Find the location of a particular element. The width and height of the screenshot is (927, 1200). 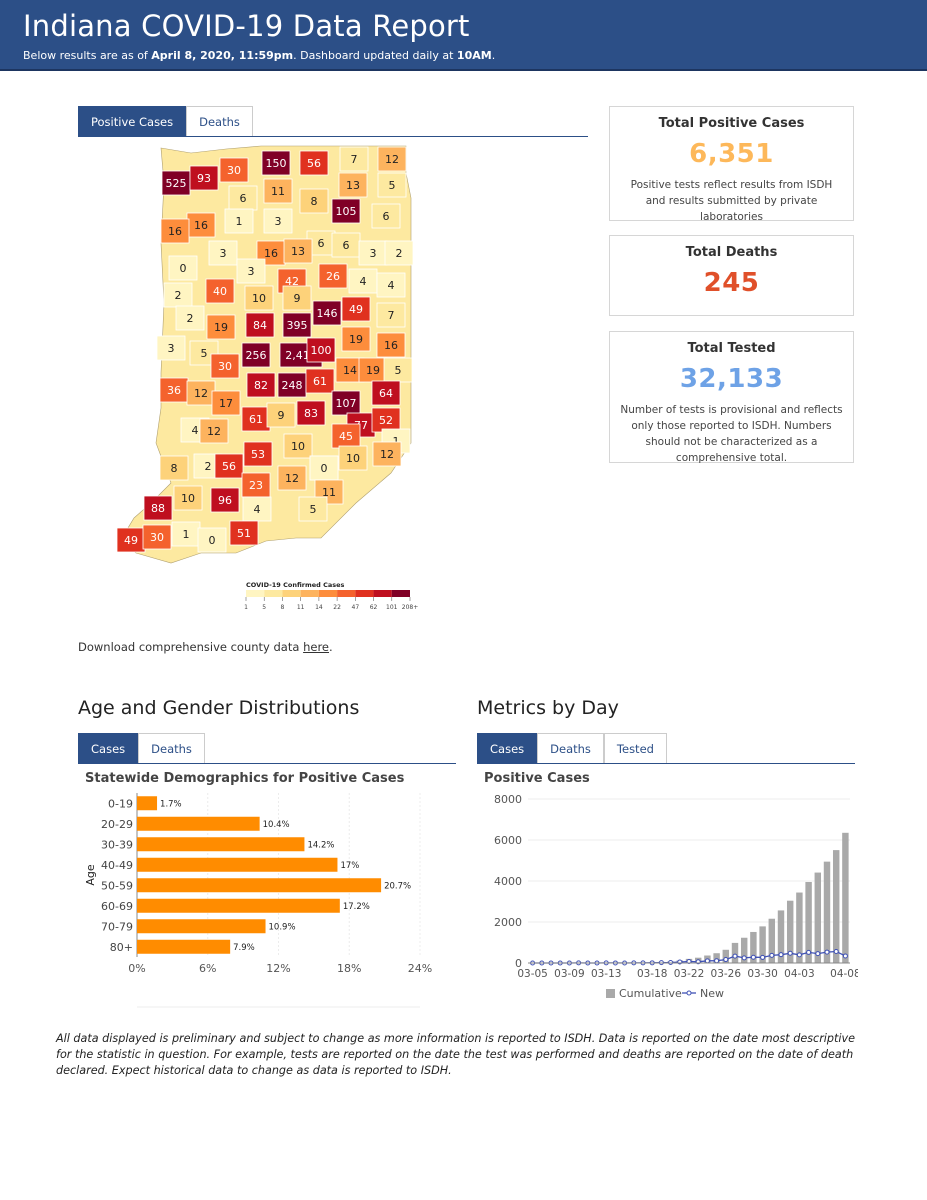

county-value-label: 11 is located at coordinates (329, 492).